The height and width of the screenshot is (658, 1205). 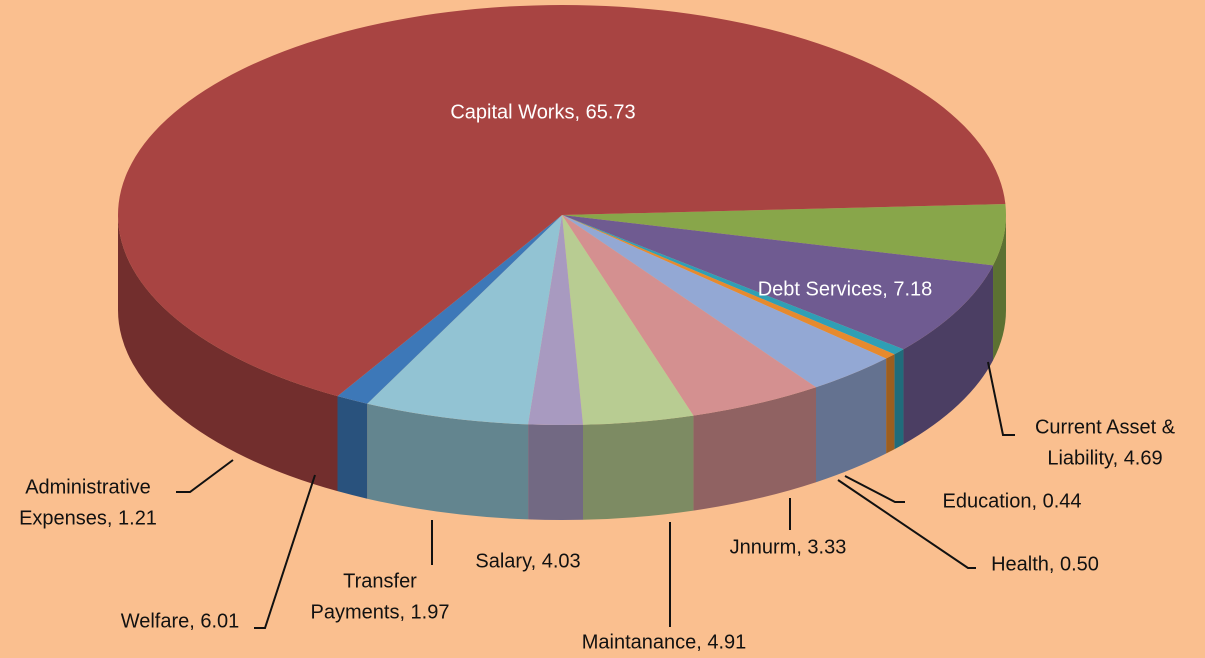 I want to click on data-label: Debt Services, 7.18, so click(x=845, y=289).